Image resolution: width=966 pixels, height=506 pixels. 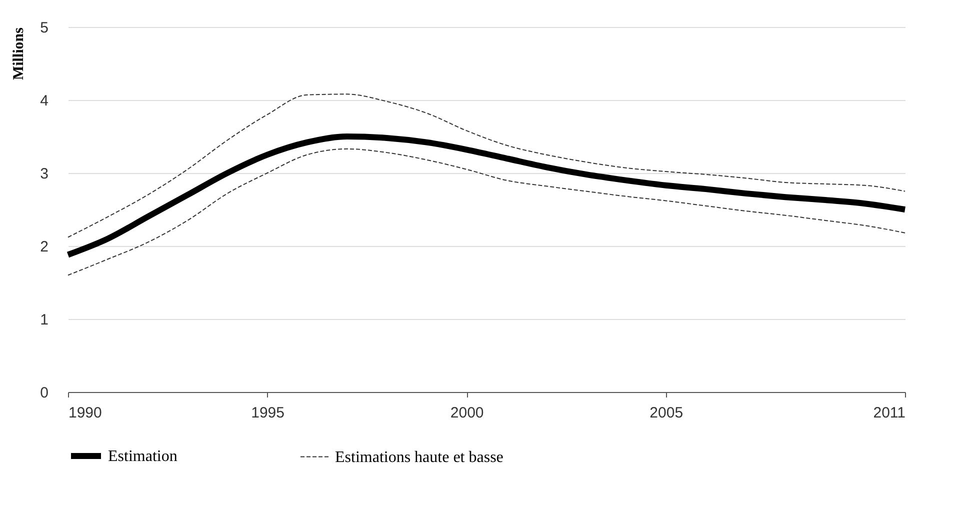 I want to click on y-tick-label: 4, so click(x=44, y=101).